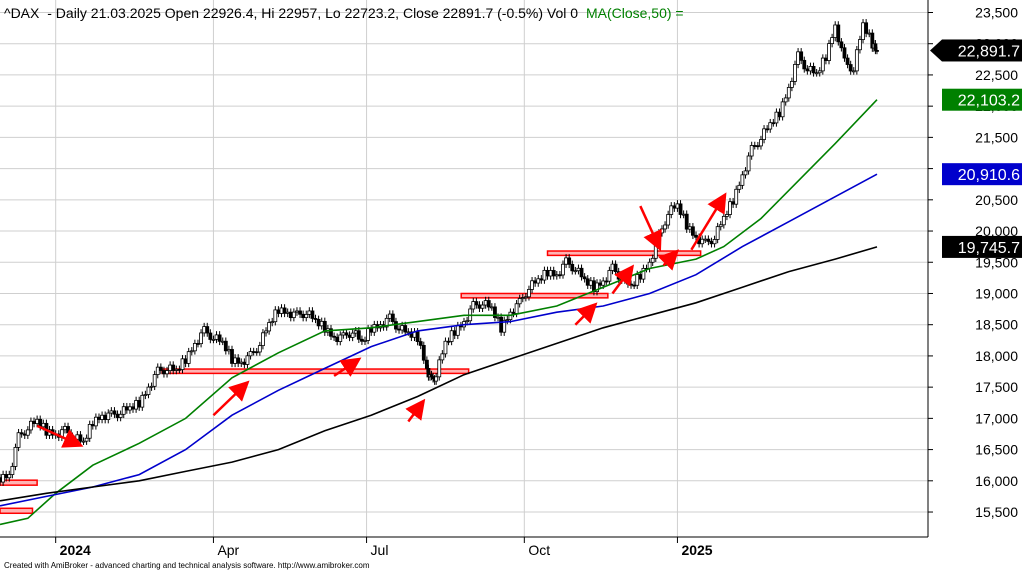 The image size is (1022, 572). I want to click on y-tick-label: 20,500, so click(996, 200).